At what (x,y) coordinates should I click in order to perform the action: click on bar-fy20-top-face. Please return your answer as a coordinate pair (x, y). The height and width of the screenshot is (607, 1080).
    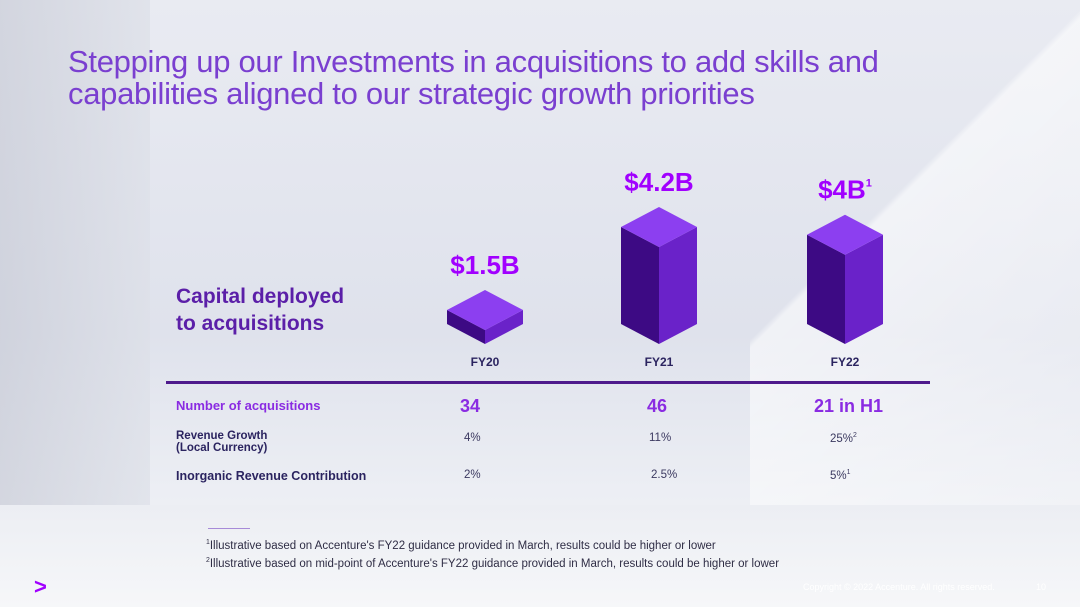
    Looking at the image, I should click on (485, 310).